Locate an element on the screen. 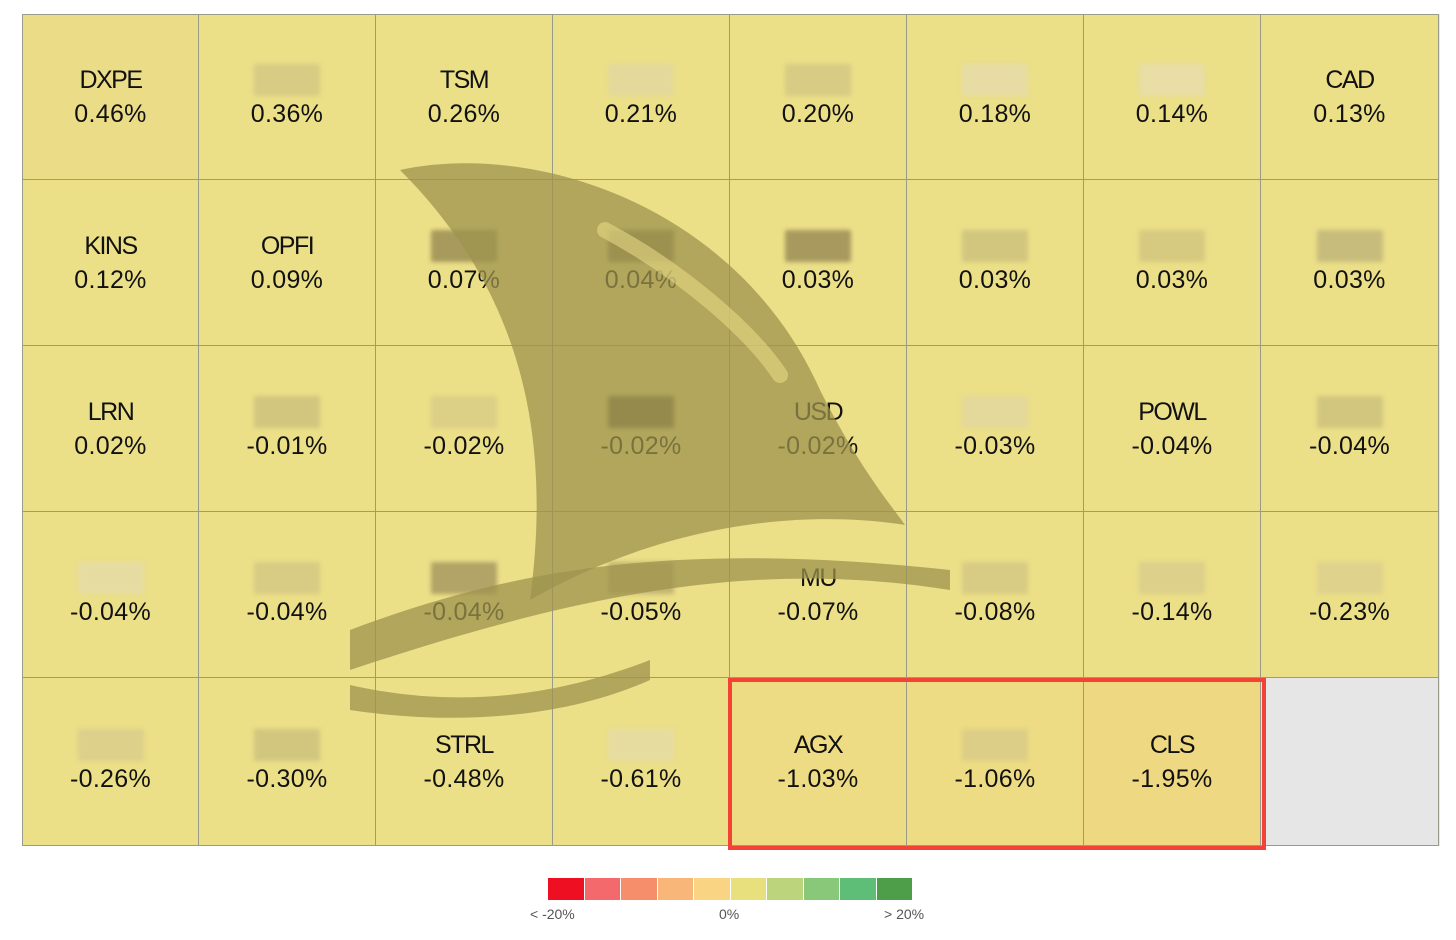 This screenshot has height=940, width=1456. cell-change: -0.03% is located at coordinates (995, 445).